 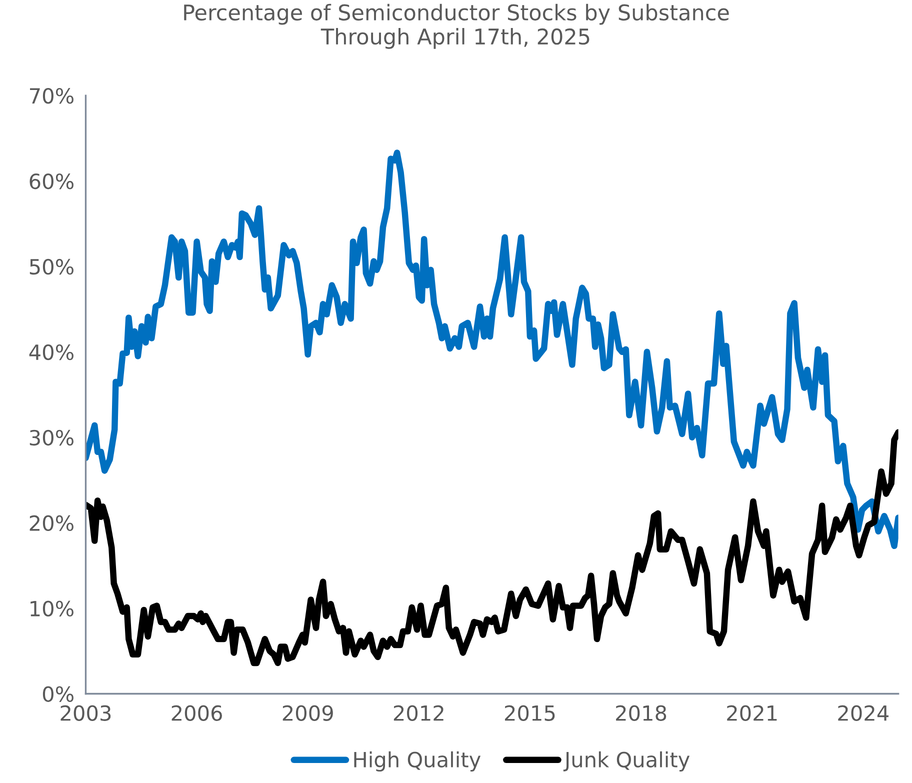 I want to click on y-tick-label: 60%, so click(x=52, y=181).